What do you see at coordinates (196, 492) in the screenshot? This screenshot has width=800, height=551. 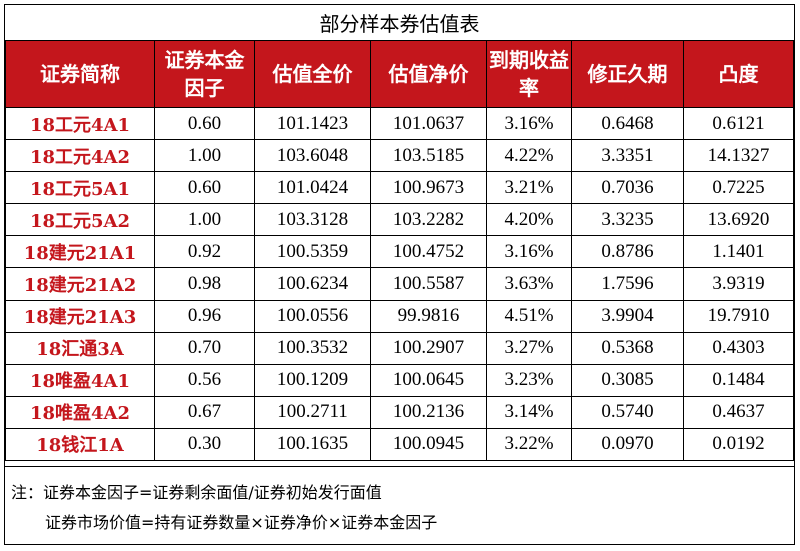 I see `footnote-line-1: 注：证券本金因子=证券剩余面值/证券初始发行面值` at bounding box center [196, 492].